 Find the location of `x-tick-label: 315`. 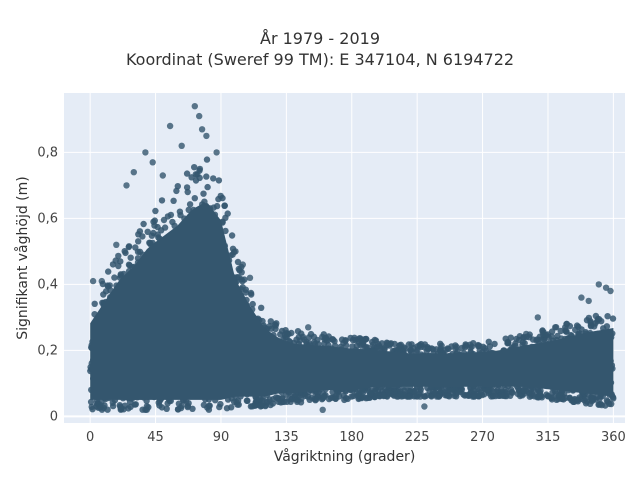

x-tick-label: 315 is located at coordinates (548, 437).